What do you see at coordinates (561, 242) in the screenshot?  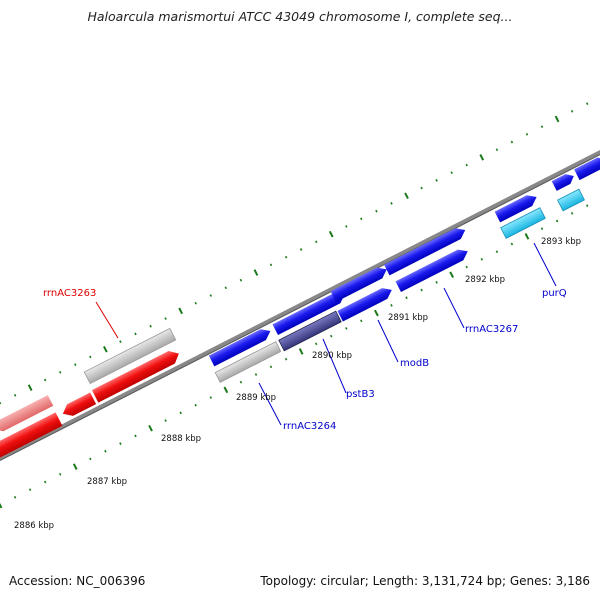 I see `scale-label-2893: 2893 kbp` at bounding box center [561, 242].